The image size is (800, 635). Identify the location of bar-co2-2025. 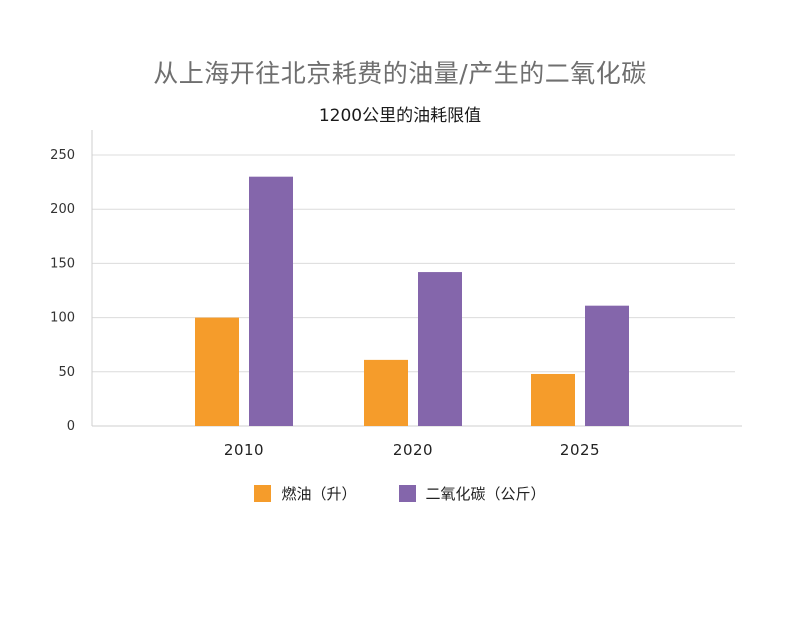
(607, 365).